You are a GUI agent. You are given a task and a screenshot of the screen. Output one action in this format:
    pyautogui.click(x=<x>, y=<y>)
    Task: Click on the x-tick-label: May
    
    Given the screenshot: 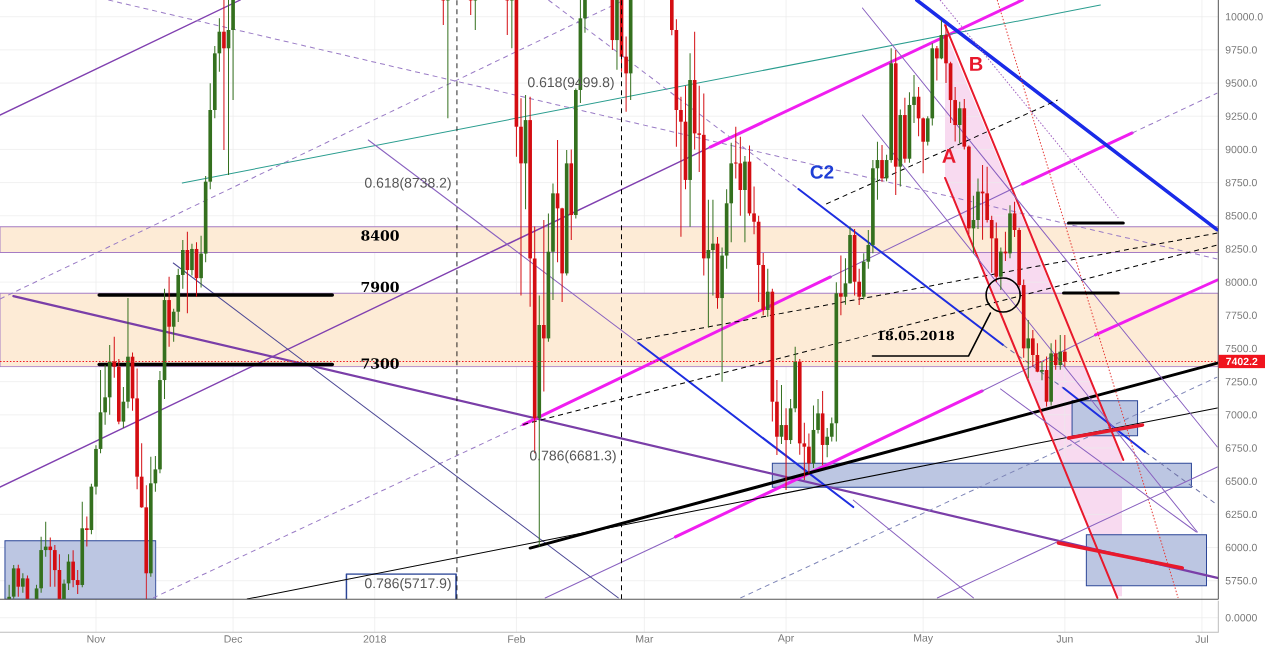 What is the action you would take?
    pyautogui.click(x=924, y=639)
    